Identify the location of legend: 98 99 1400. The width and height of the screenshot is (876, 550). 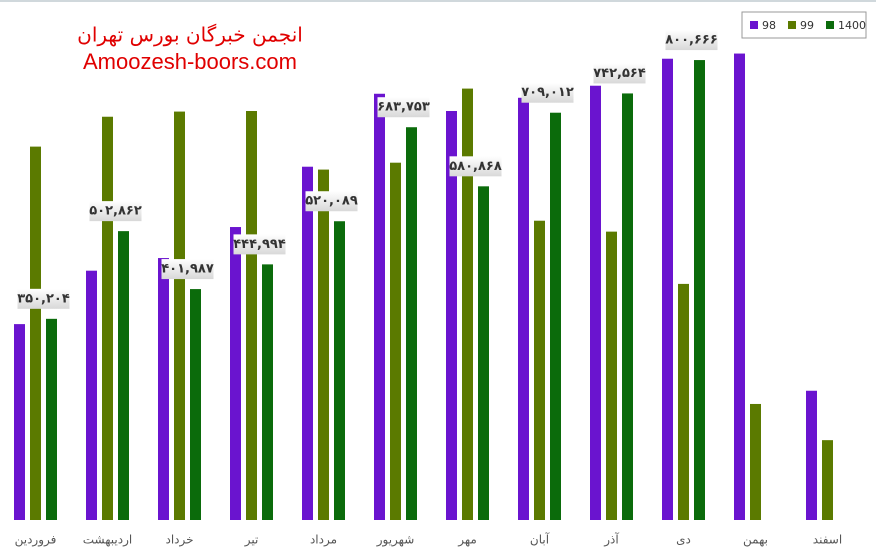
(808, 25).